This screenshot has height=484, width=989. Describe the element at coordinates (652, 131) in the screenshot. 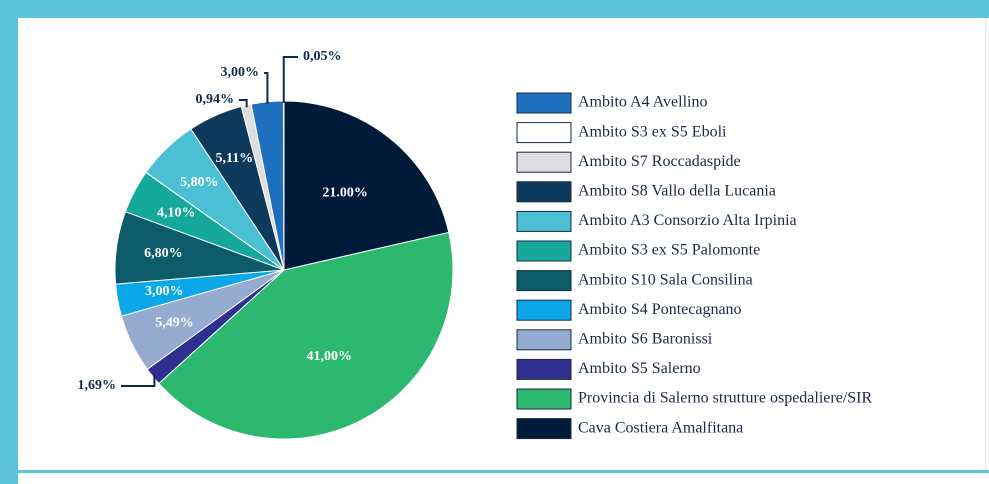

I see `legend-label: Ambito S3 ex S5 Eboli` at that location.